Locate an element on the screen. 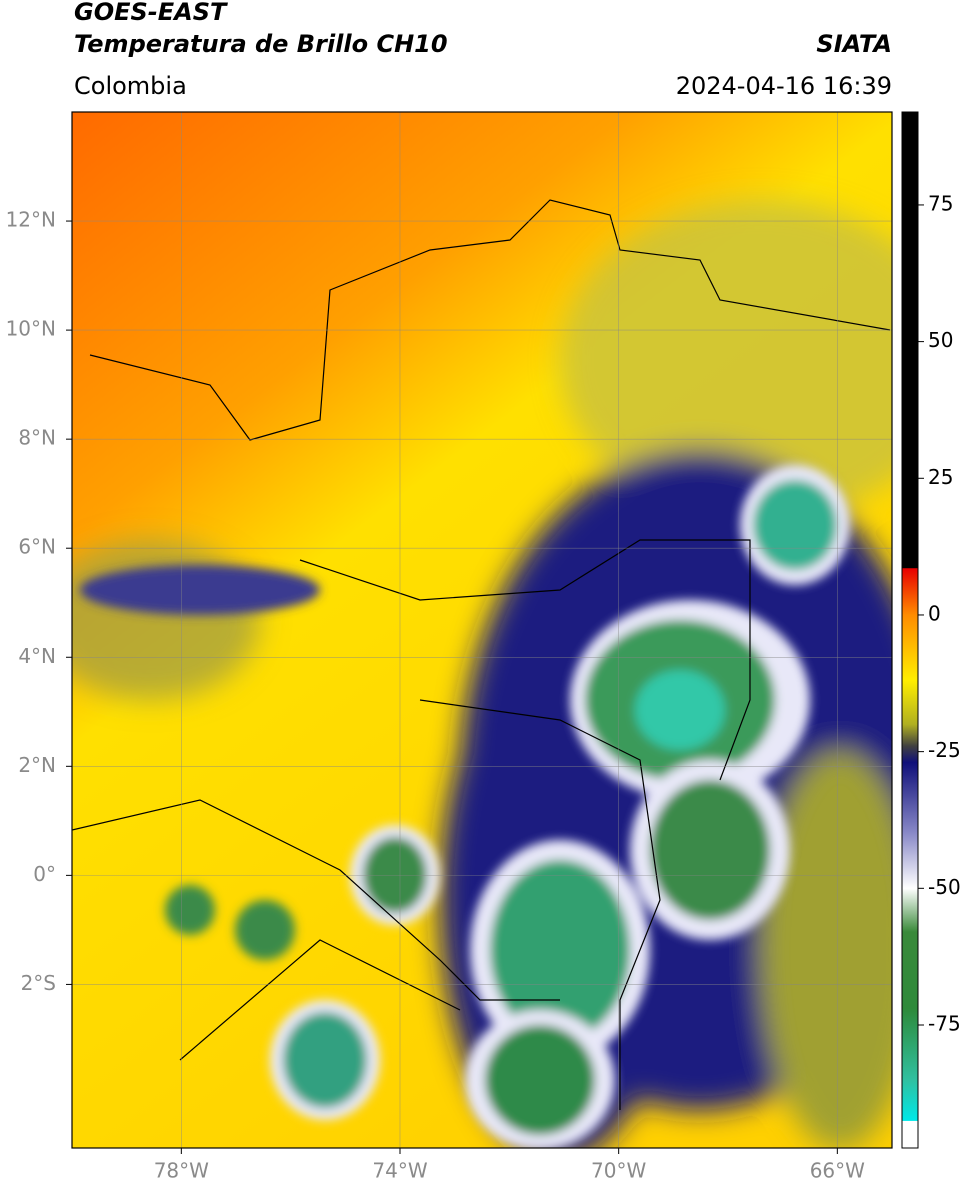 The height and width of the screenshot is (1194, 966). lon-tick-label: 70°W is located at coordinates (618, 1171).